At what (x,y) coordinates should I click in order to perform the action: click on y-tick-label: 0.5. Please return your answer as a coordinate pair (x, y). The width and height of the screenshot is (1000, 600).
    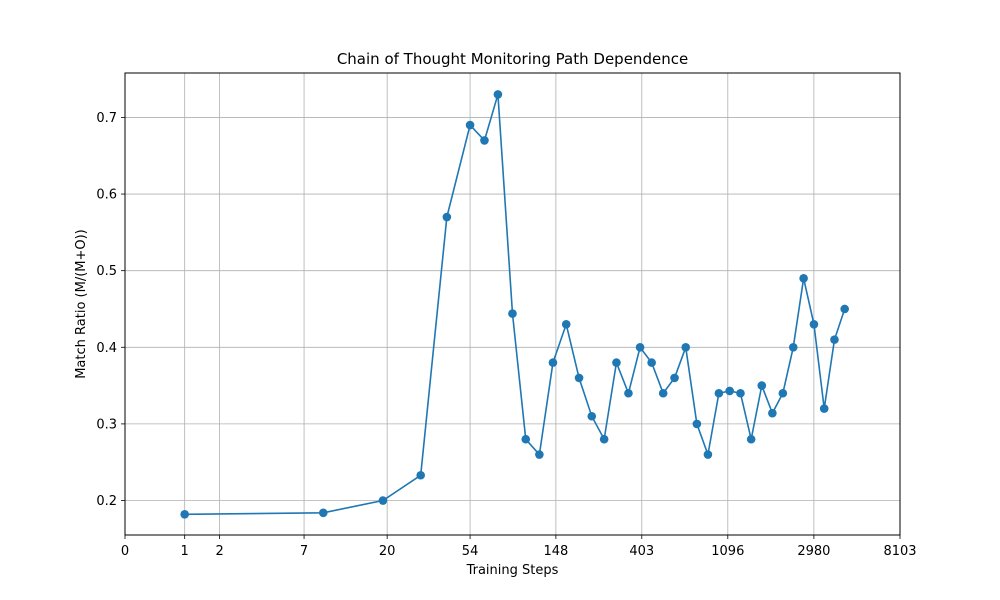
    Looking at the image, I should click on (106, 271).